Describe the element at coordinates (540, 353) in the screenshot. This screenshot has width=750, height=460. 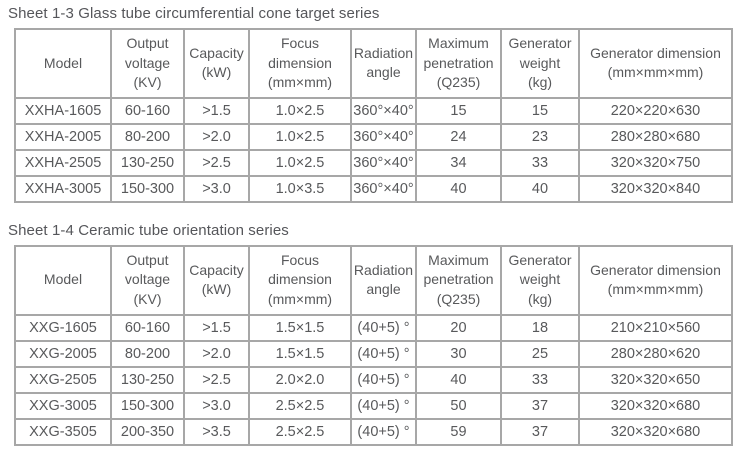
I see `table-cell: 25` at that location.